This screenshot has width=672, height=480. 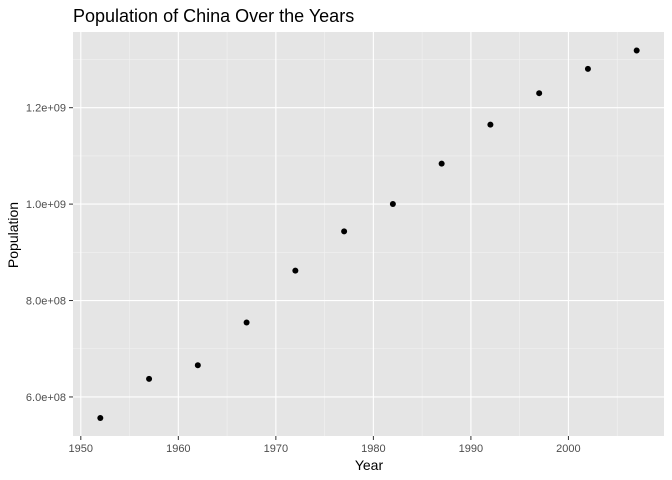 I want to click on x-tick-label: 1980, so click(x=373, y=449).